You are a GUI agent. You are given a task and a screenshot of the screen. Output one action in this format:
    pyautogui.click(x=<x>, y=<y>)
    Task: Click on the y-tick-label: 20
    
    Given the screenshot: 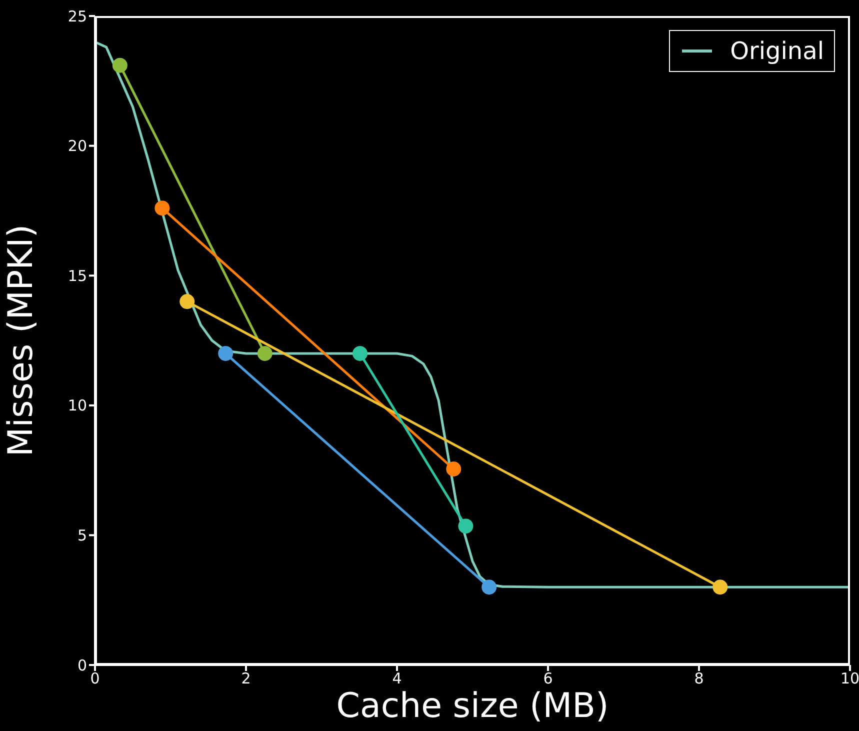 What is the action you would take?
    pyautogui.click(x=77, y=146)
    